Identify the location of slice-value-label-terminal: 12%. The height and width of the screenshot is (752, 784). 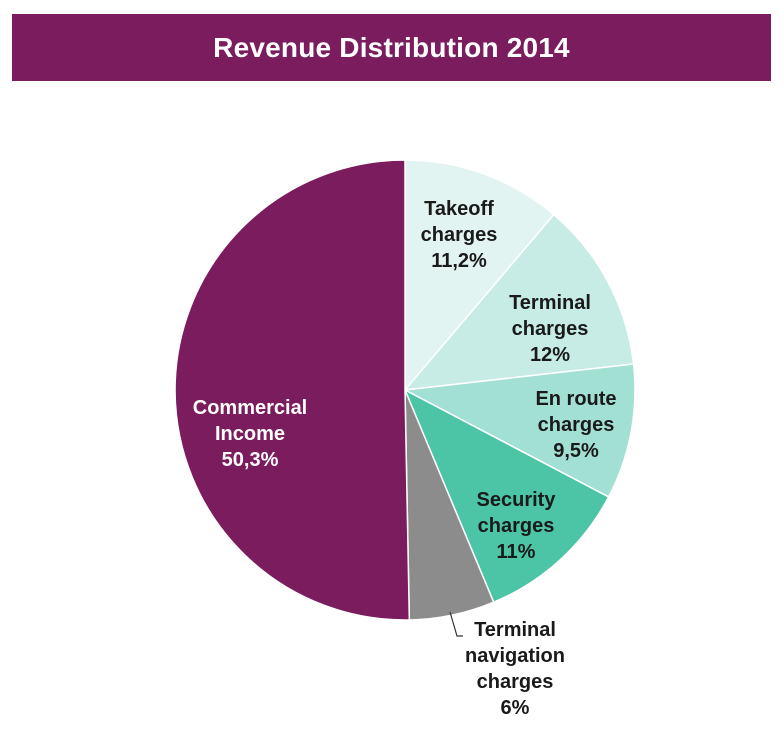
(550, 355).